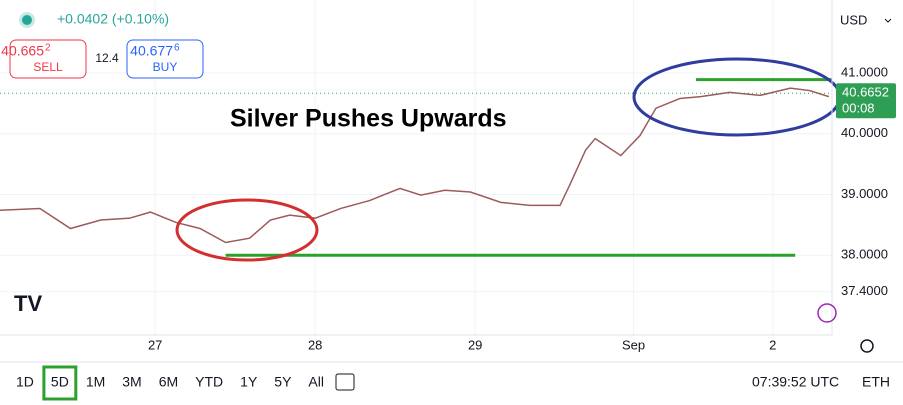 The width and height of the screenshot is (903, 405). What do you see at coordinates (633, 344) in the screenshot?
I see `x-tick-label: Sep` at bounding box center [633, 344].